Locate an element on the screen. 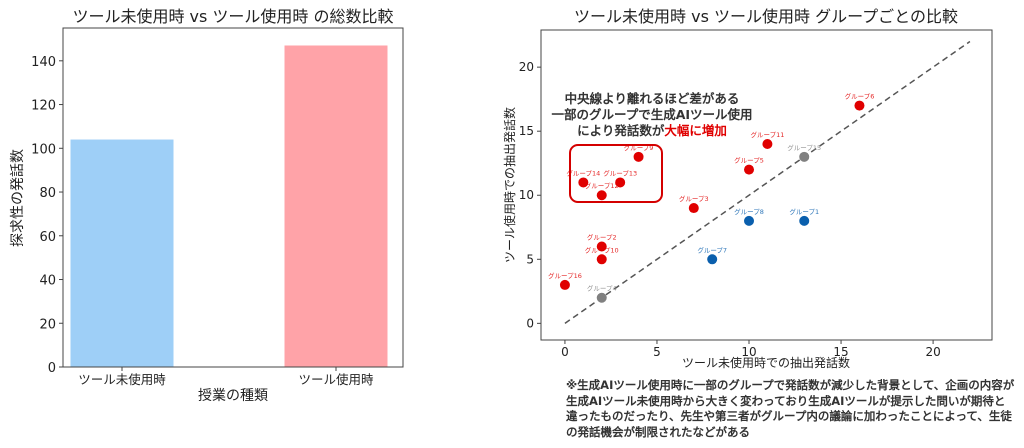 This screenshot has width=1024, height=448. point-label: グループ6 is located at coordinates (860, 96).